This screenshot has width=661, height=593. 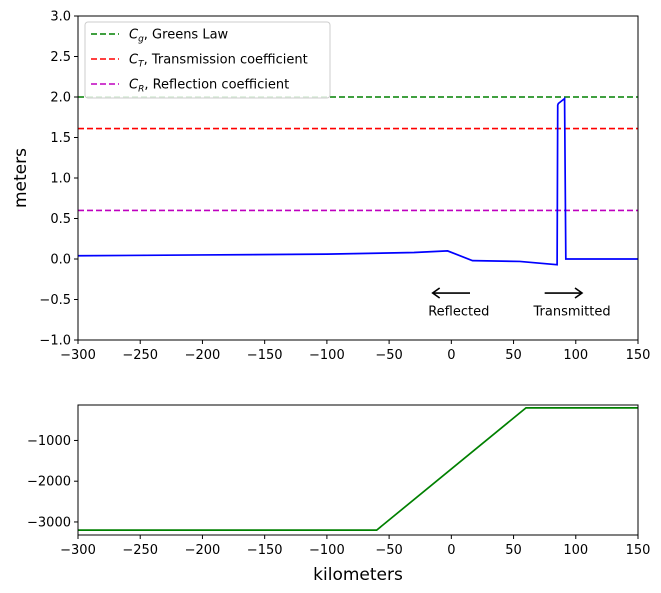 I want to click on legend-entry-label: Cg, Greens Law, so click(x=179, y=36).